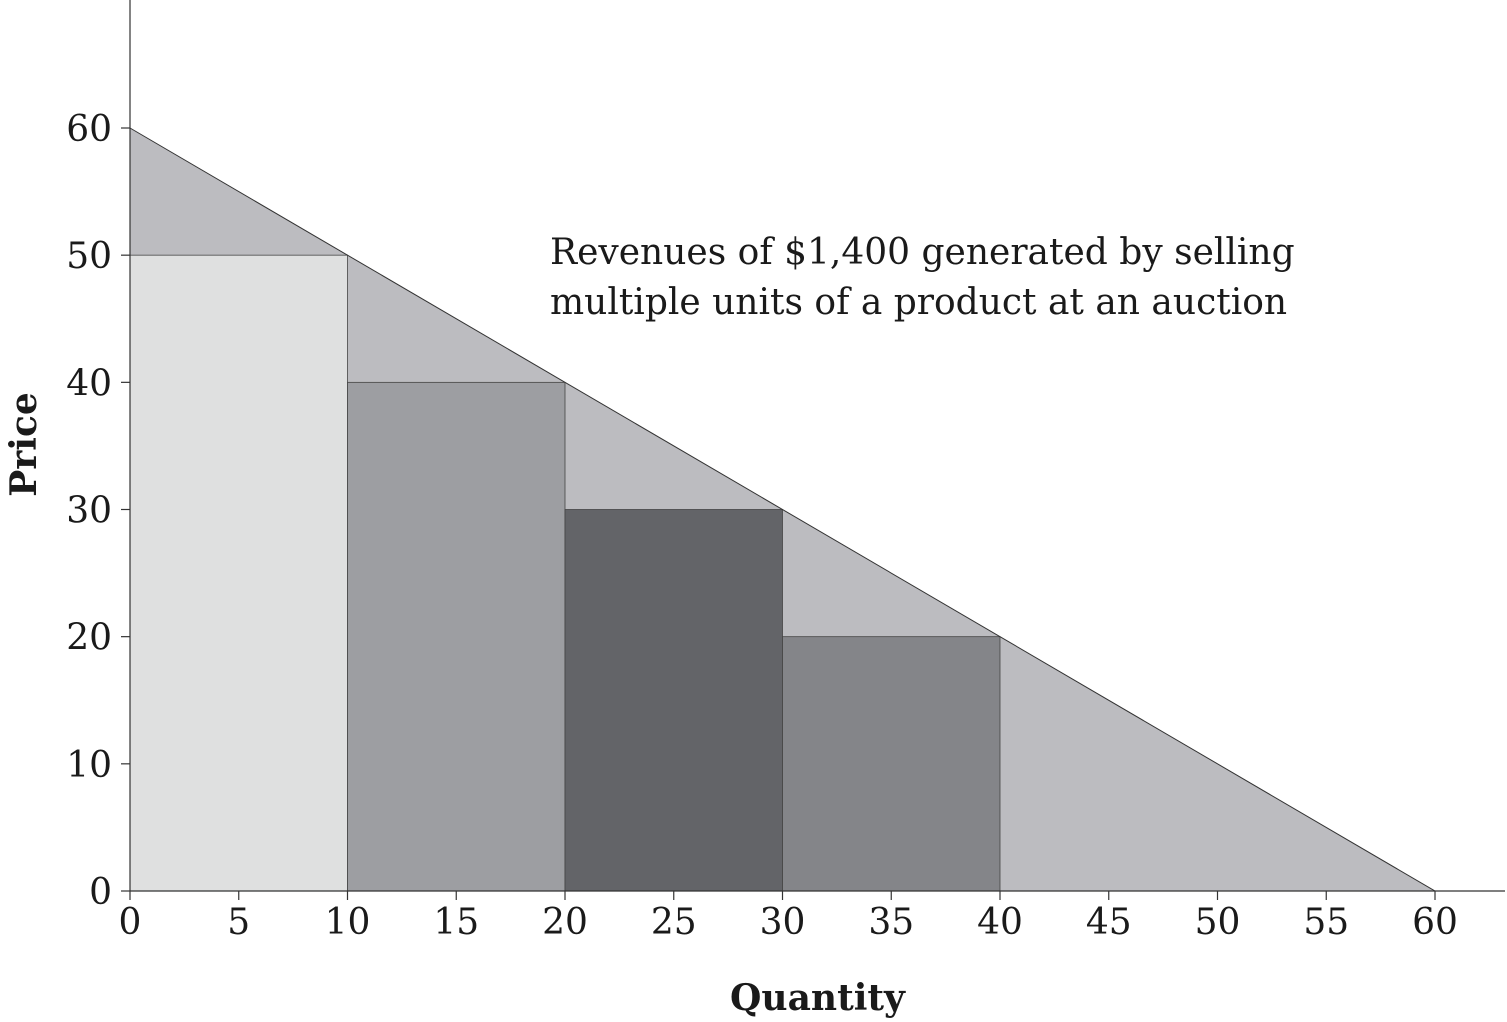 The image size is (1507, 1022). What do you see at coordinates (674, 922) in the screenshot?
I see `x-tick-label: 25` at bounding box center [674, 922].